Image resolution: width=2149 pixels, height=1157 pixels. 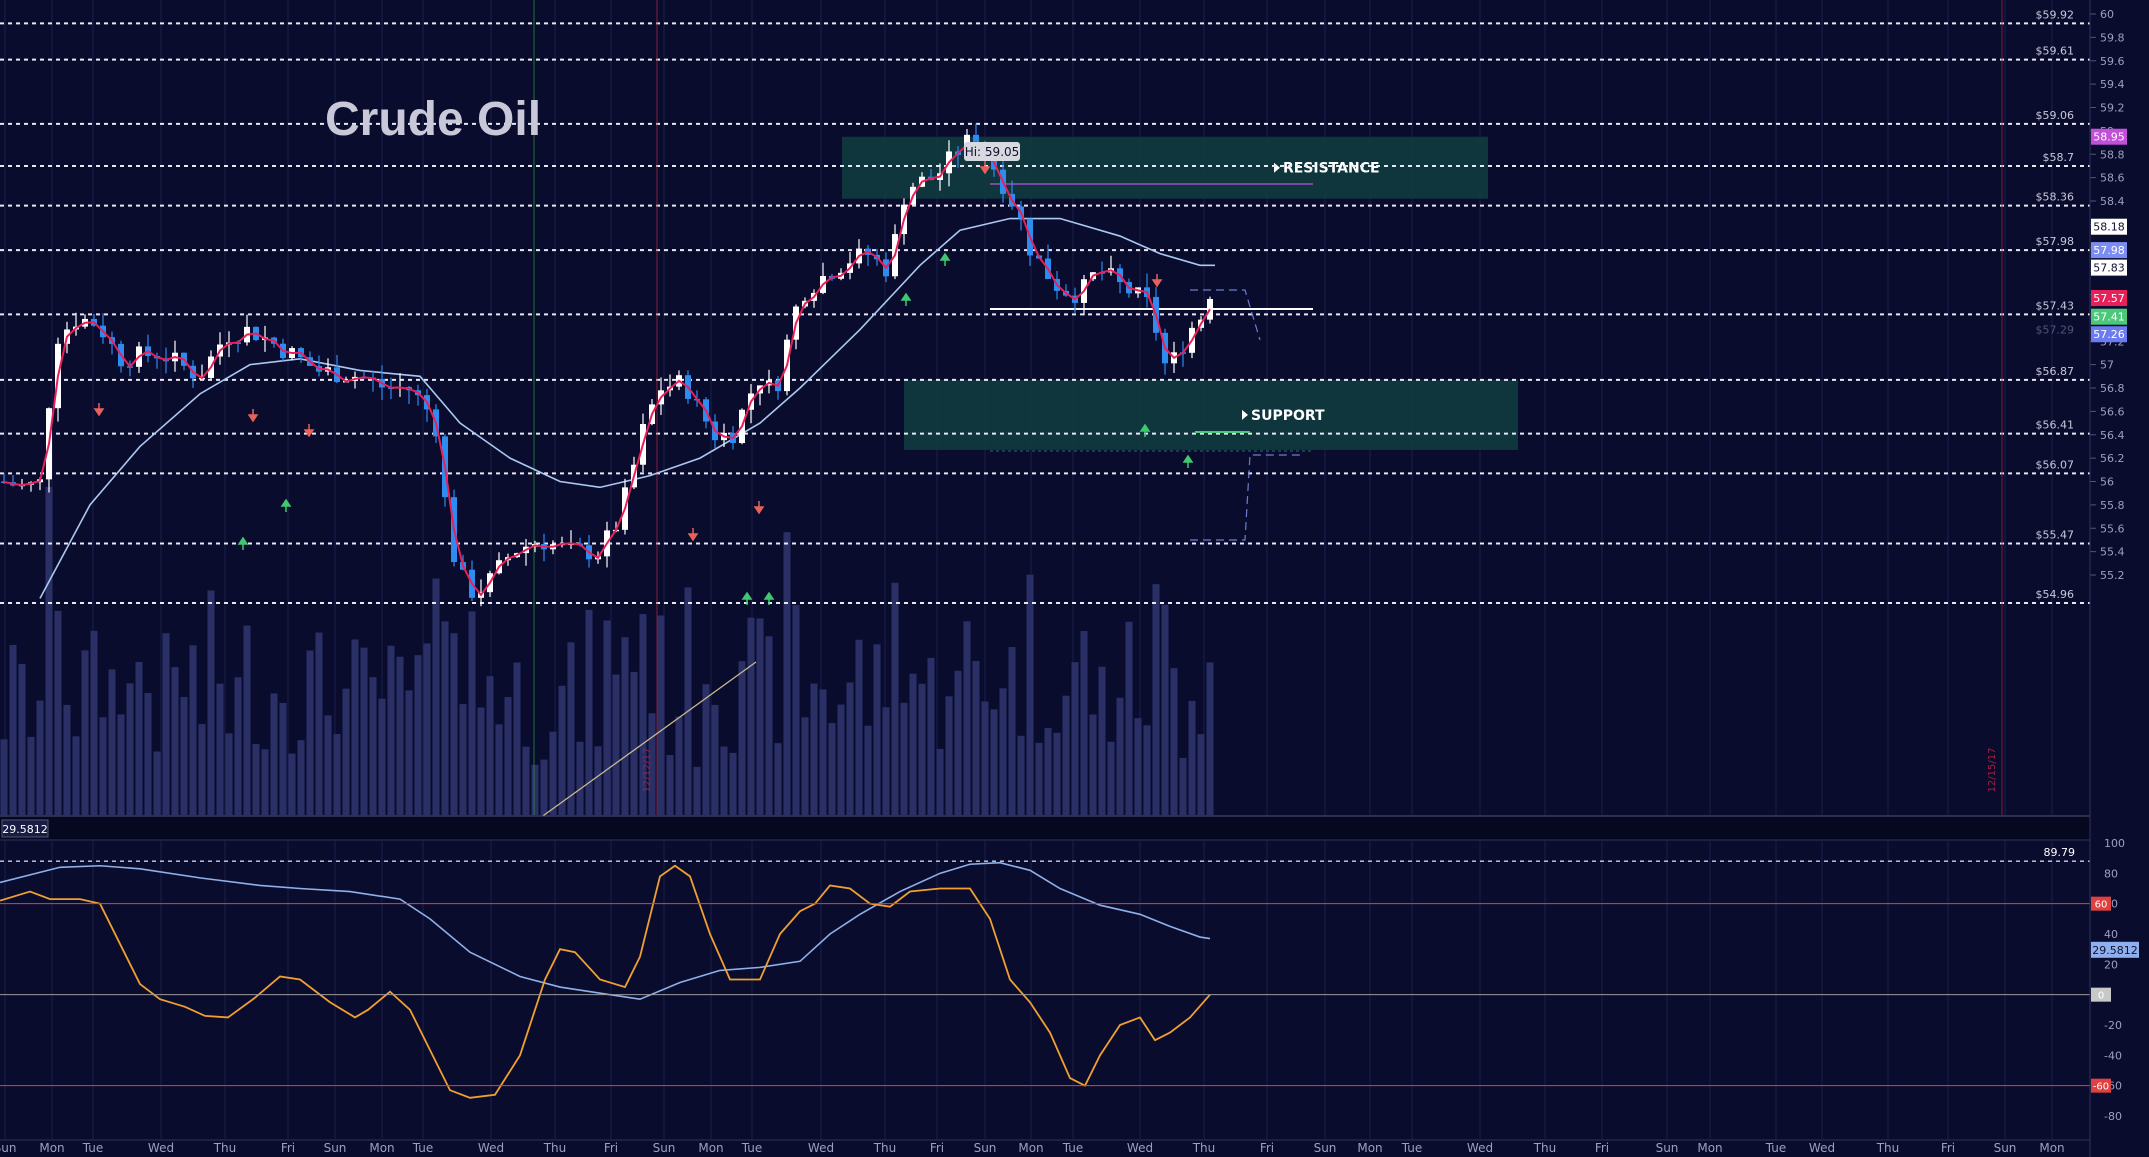 What do you see at coordinates (2101, 905) in the screenshot?
I see `osc-reference-badge-label: 60` at bounding box center [2101, 905].